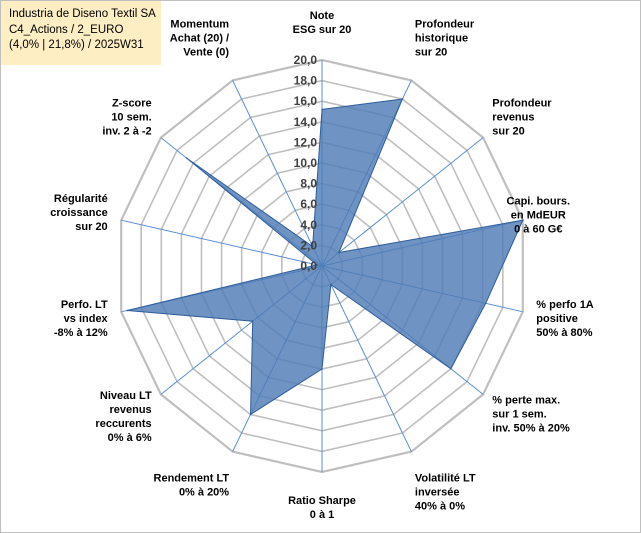 Image resolution: width=641 pixels, height=533 pixels. I want to click on axis-label: Perfo. LT vs index -8% à 12%, so click(81, 319).